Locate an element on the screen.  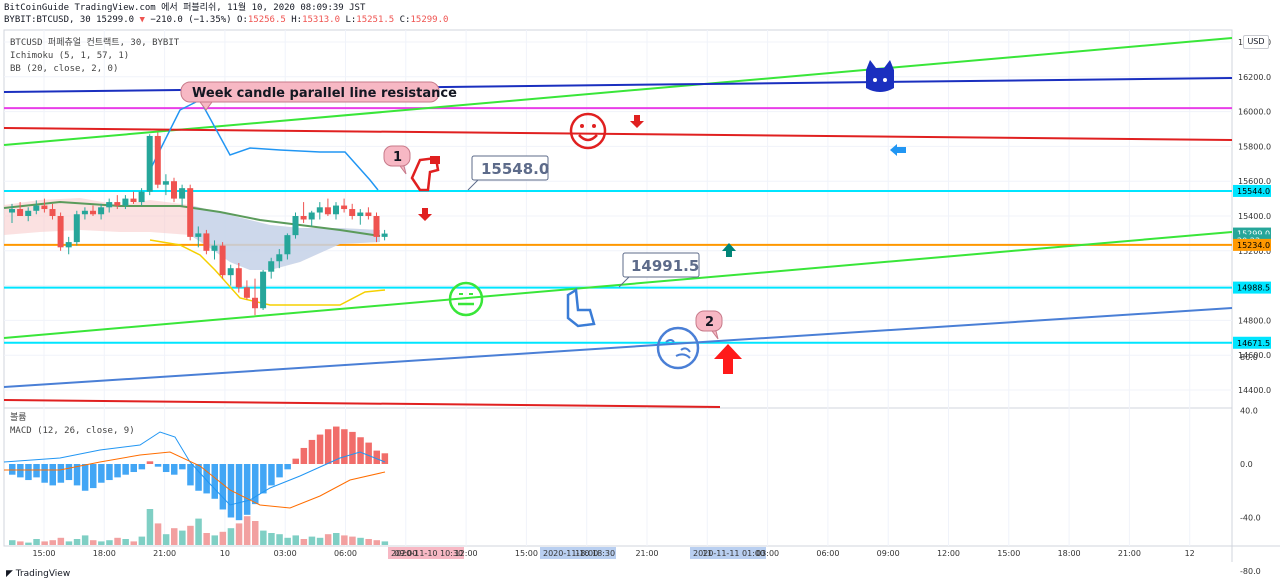
legend-macd: MACD (12, 26, close, 9) is located at coordinates (72, 431).